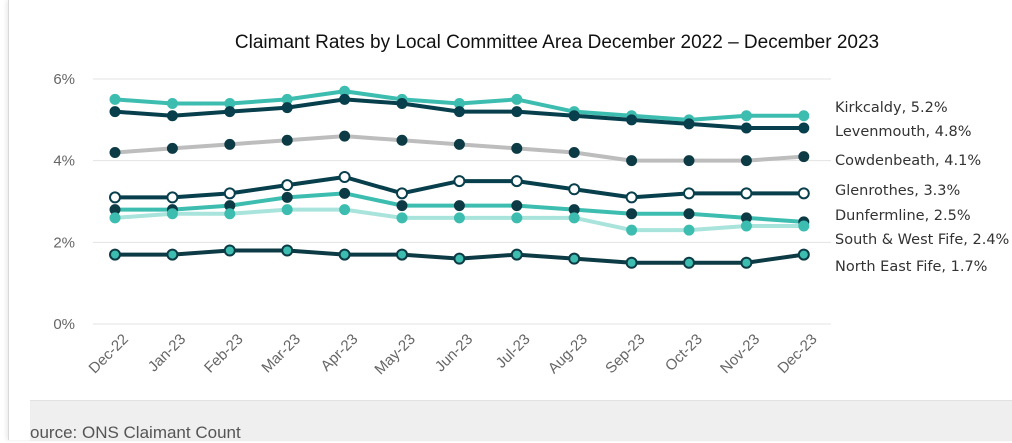 Image resolution: width=1012 pixels, height=443 pixels. What do you see at coordinates (281, 354) in the screenshot?
I see `x-tick-label: Mar-23` at bounding box center [281, 354].